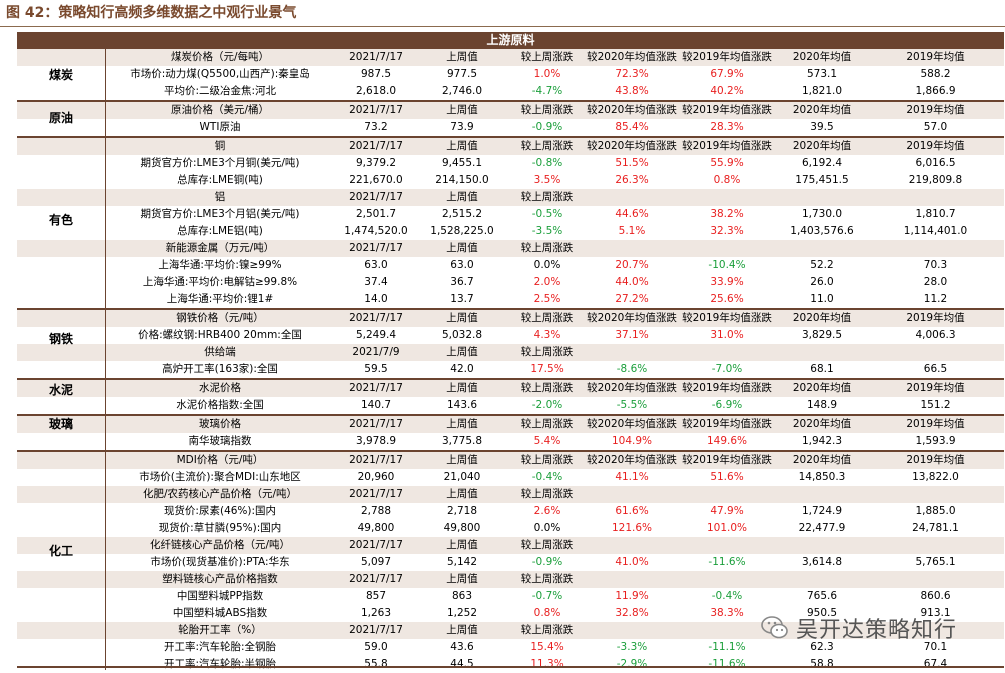 This screenshot has height=673, width=1005. Describe the element at coordinates (376, 74) in the screenshot. I see `date-value: 987.5` at that location.